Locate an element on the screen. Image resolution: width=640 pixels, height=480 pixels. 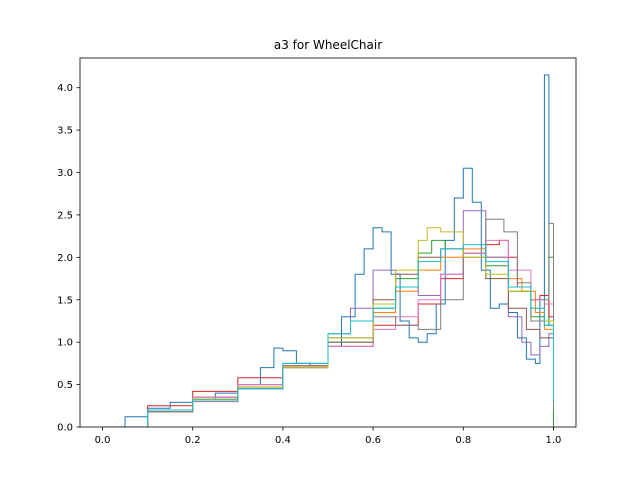
y-tick-label: 2.0 is located at coordinates (65, 258).